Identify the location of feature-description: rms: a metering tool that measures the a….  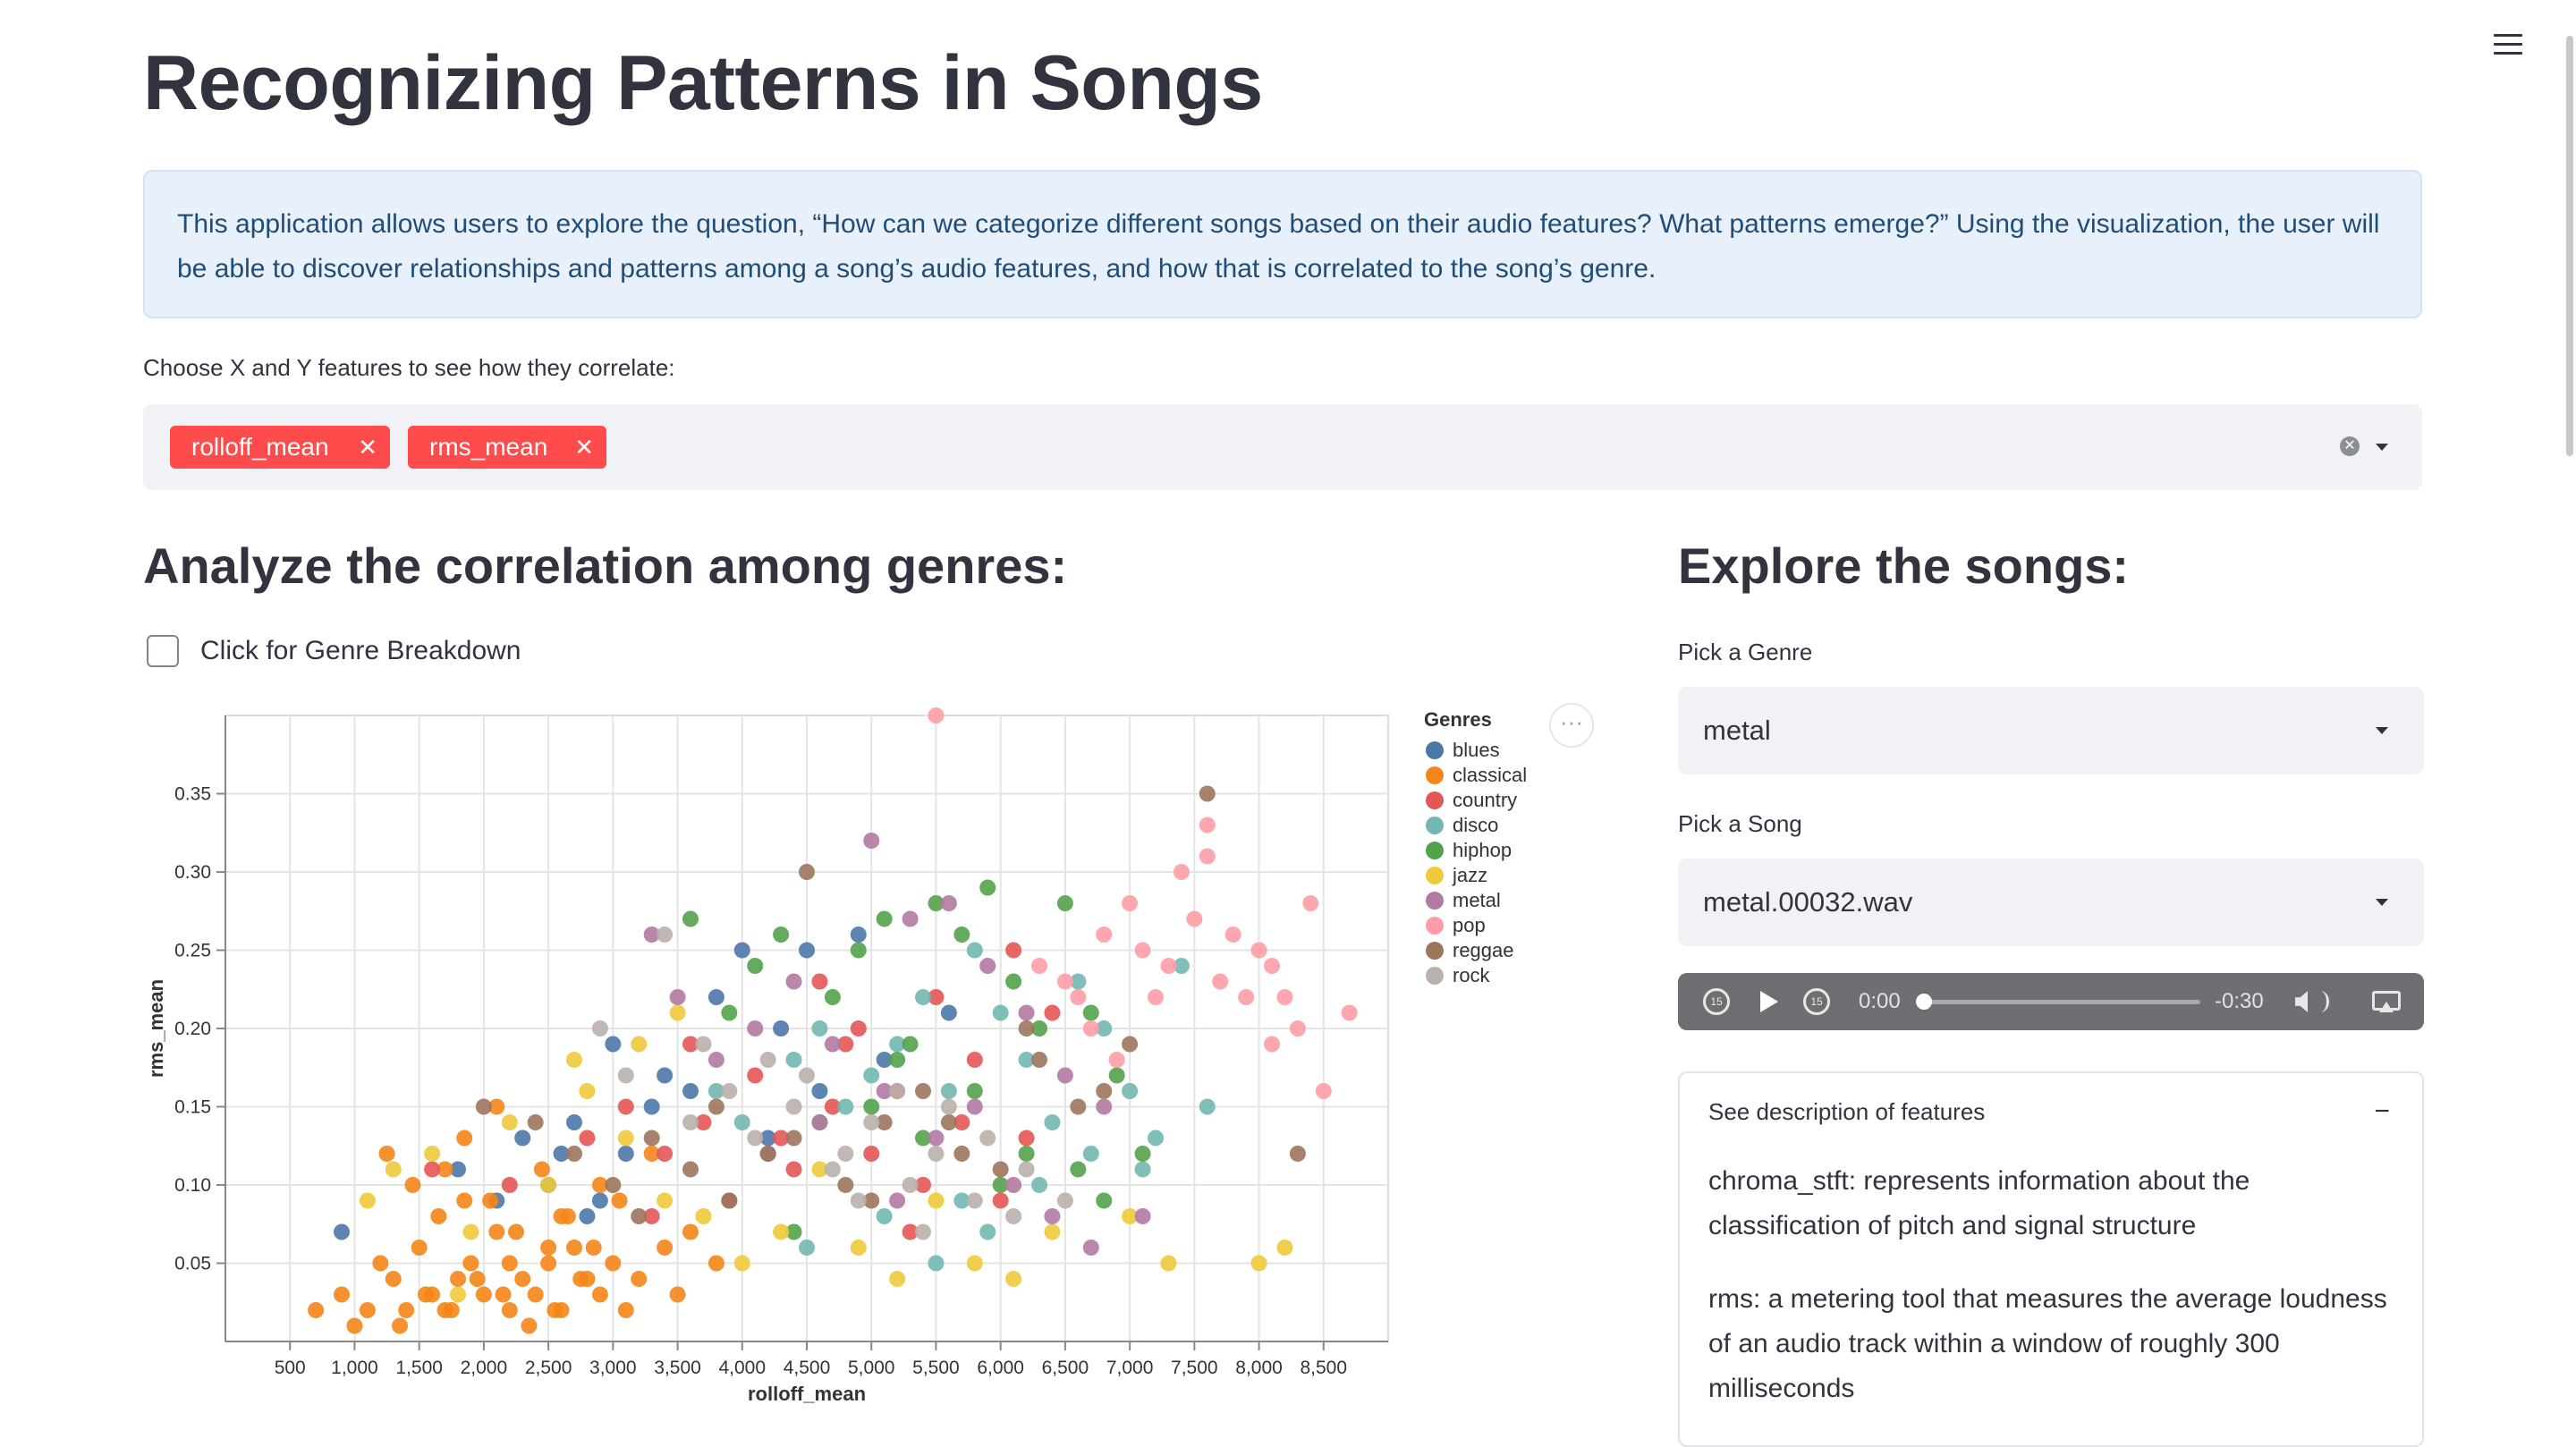
(2047, 1343).